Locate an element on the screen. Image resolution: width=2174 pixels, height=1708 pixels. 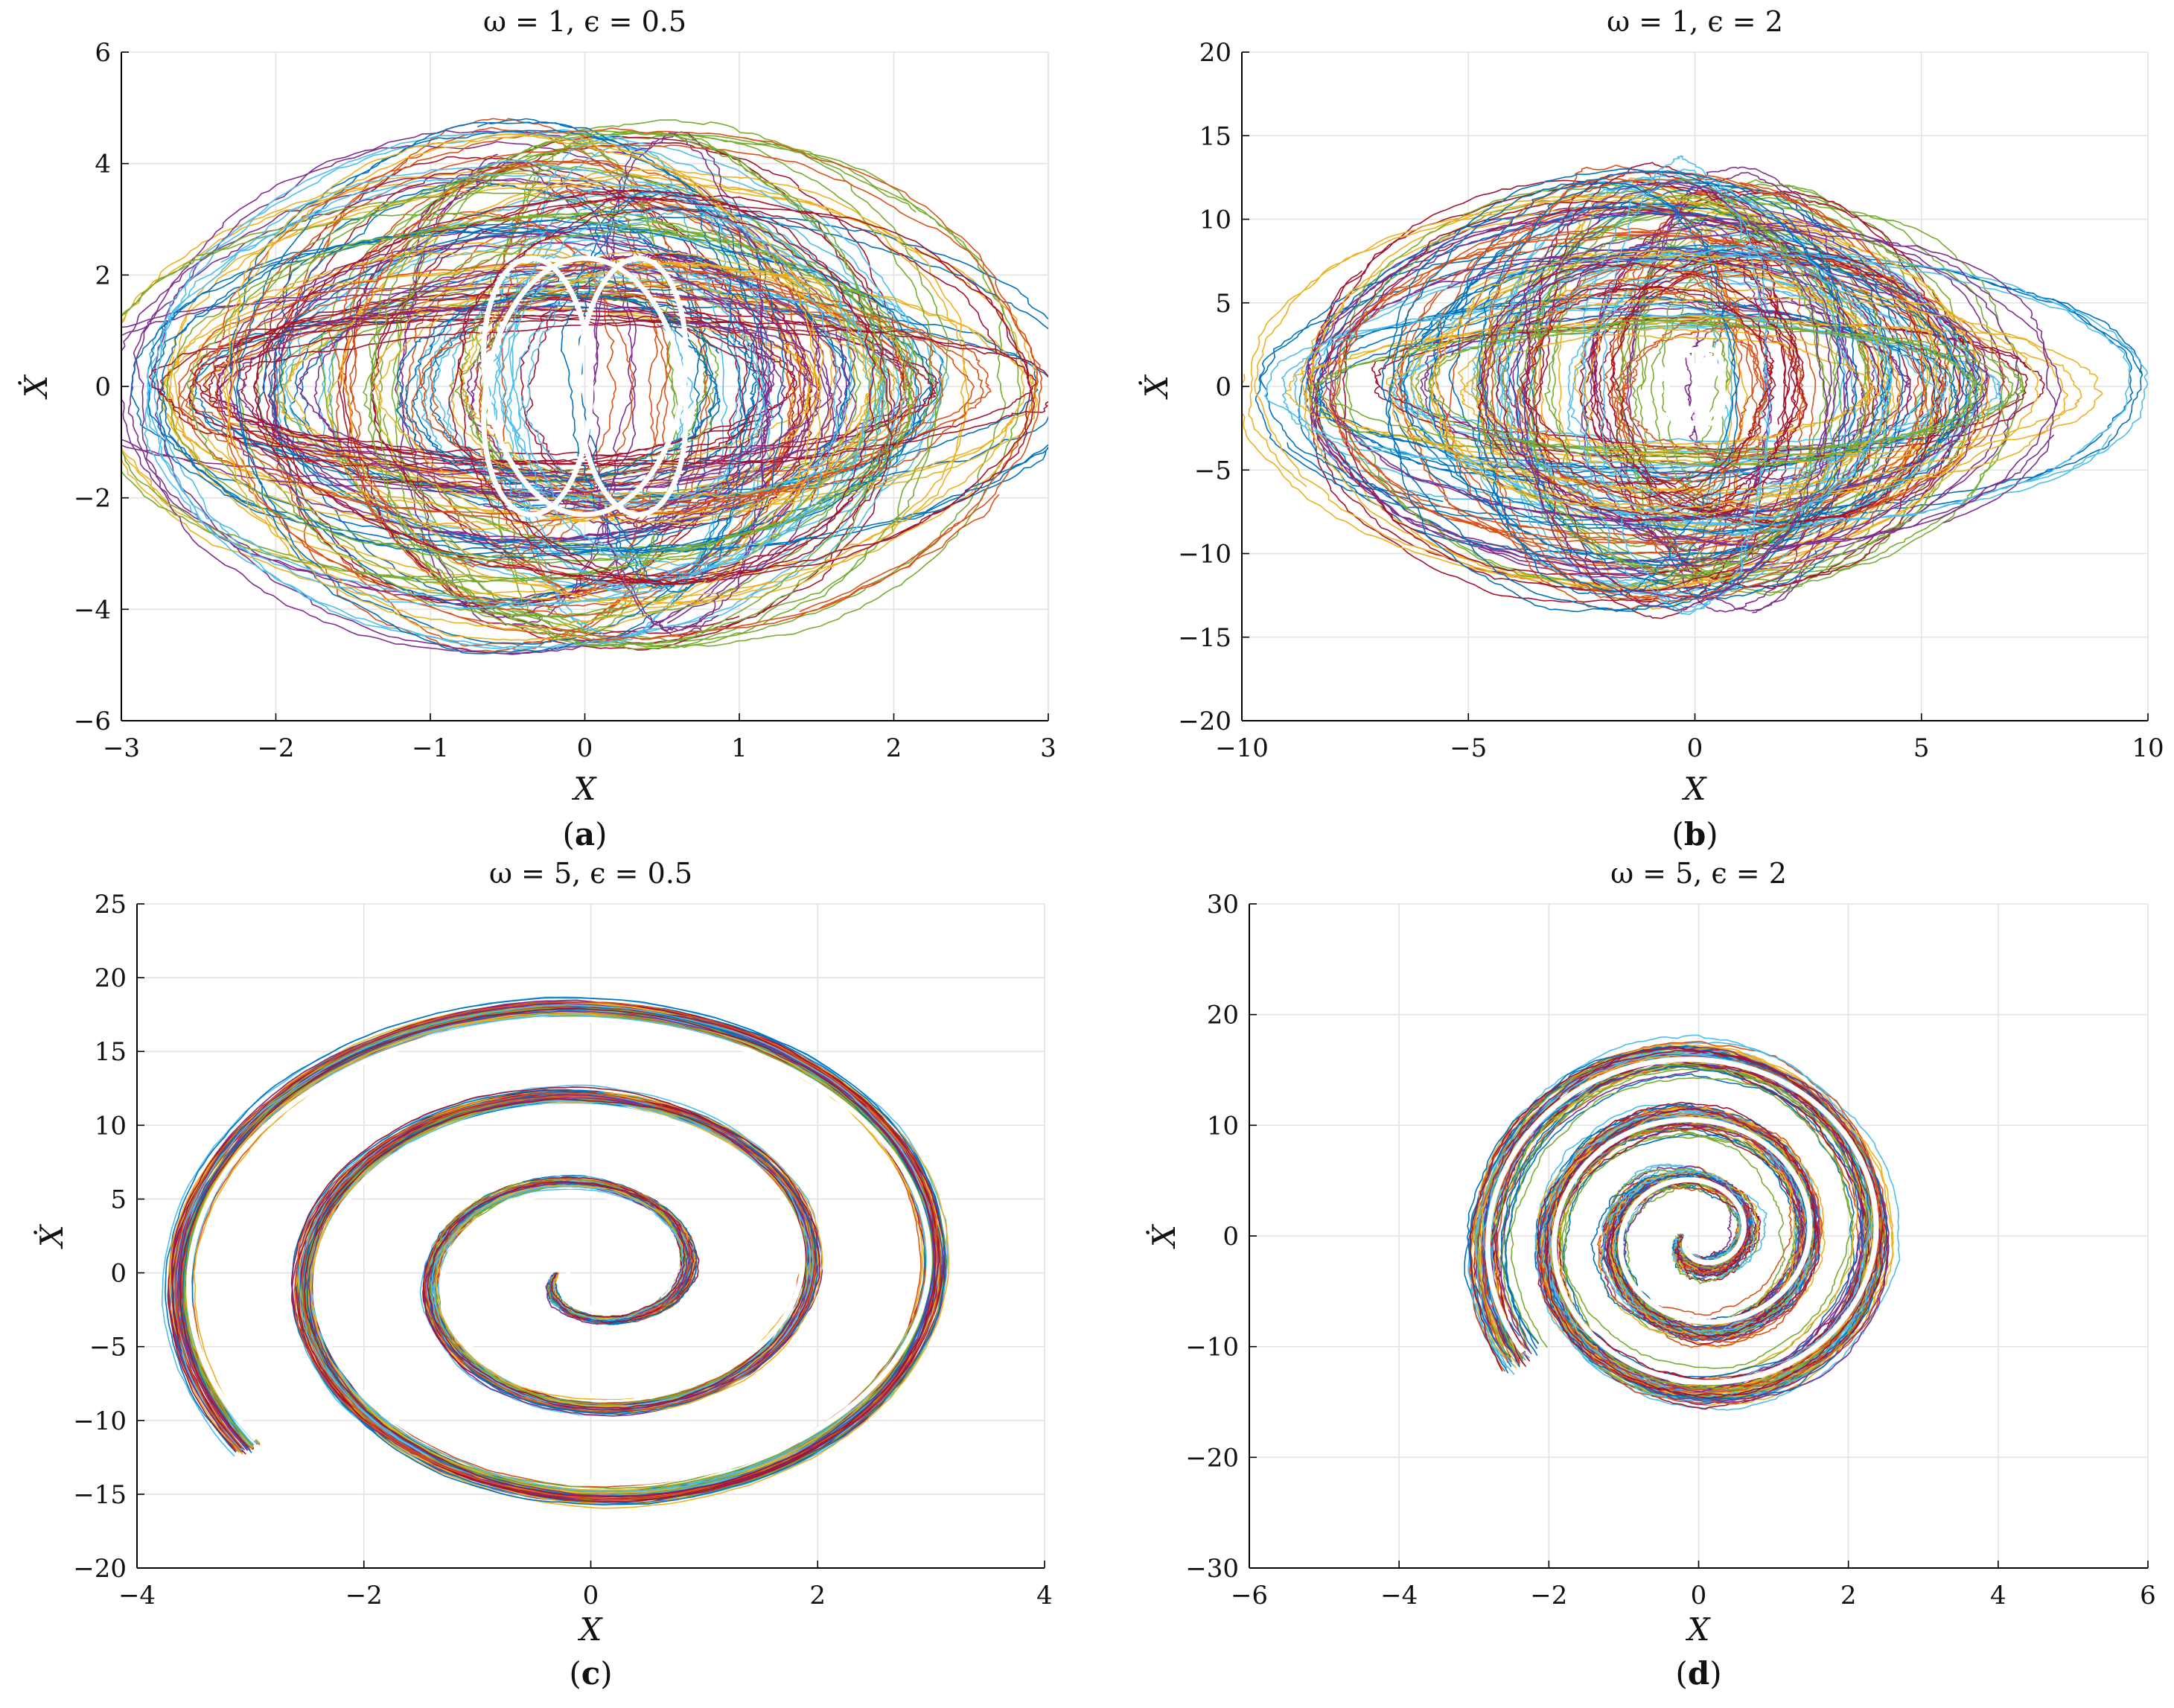
y-tick-label: 10 is located at coordinates (1215, 220).